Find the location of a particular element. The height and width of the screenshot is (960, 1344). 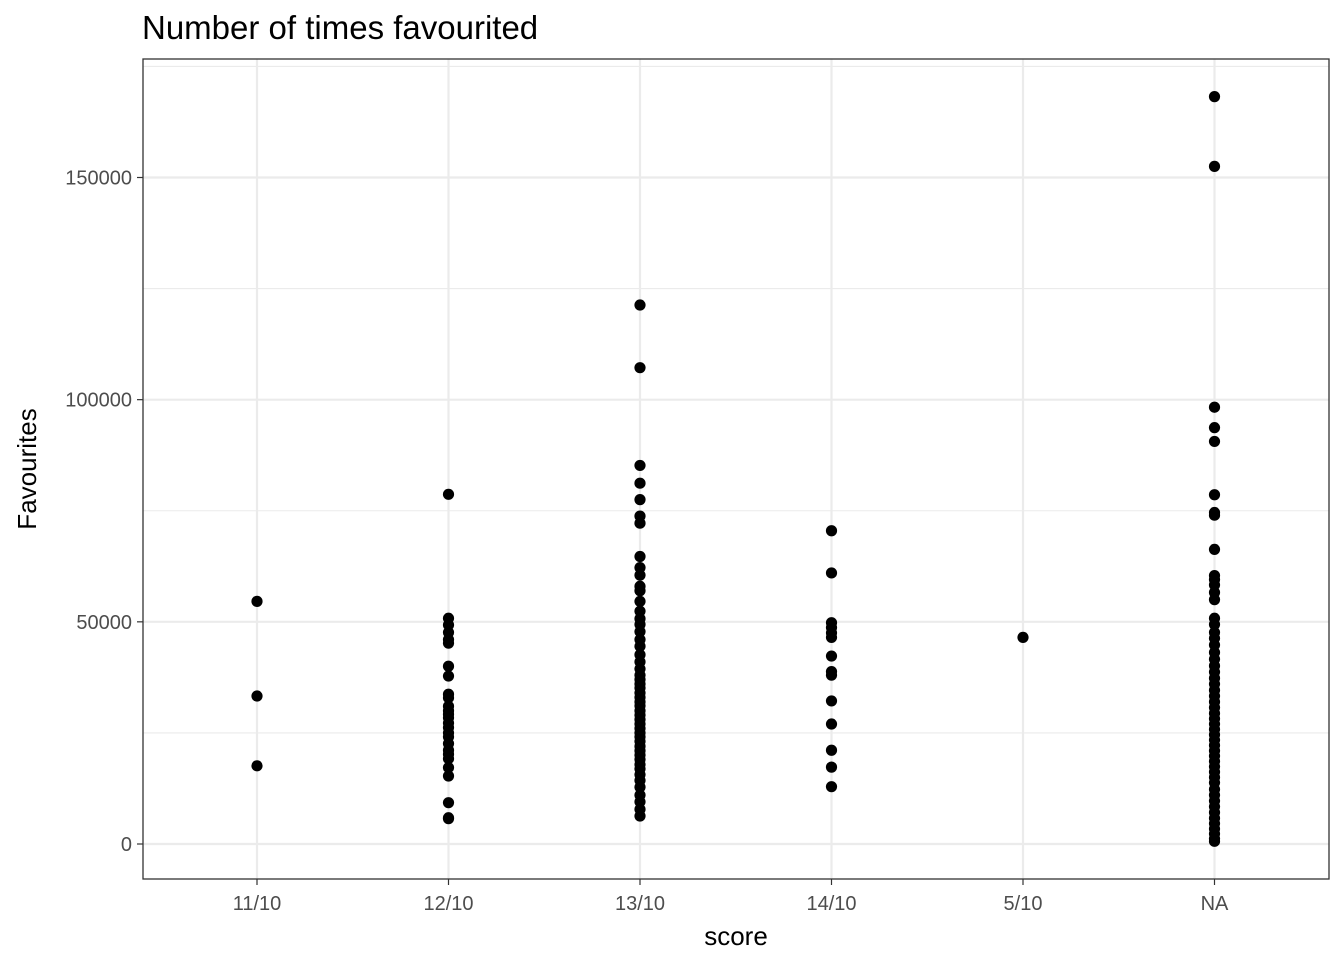

y-axis-title: Favourites is located at coordinates (27, 468).